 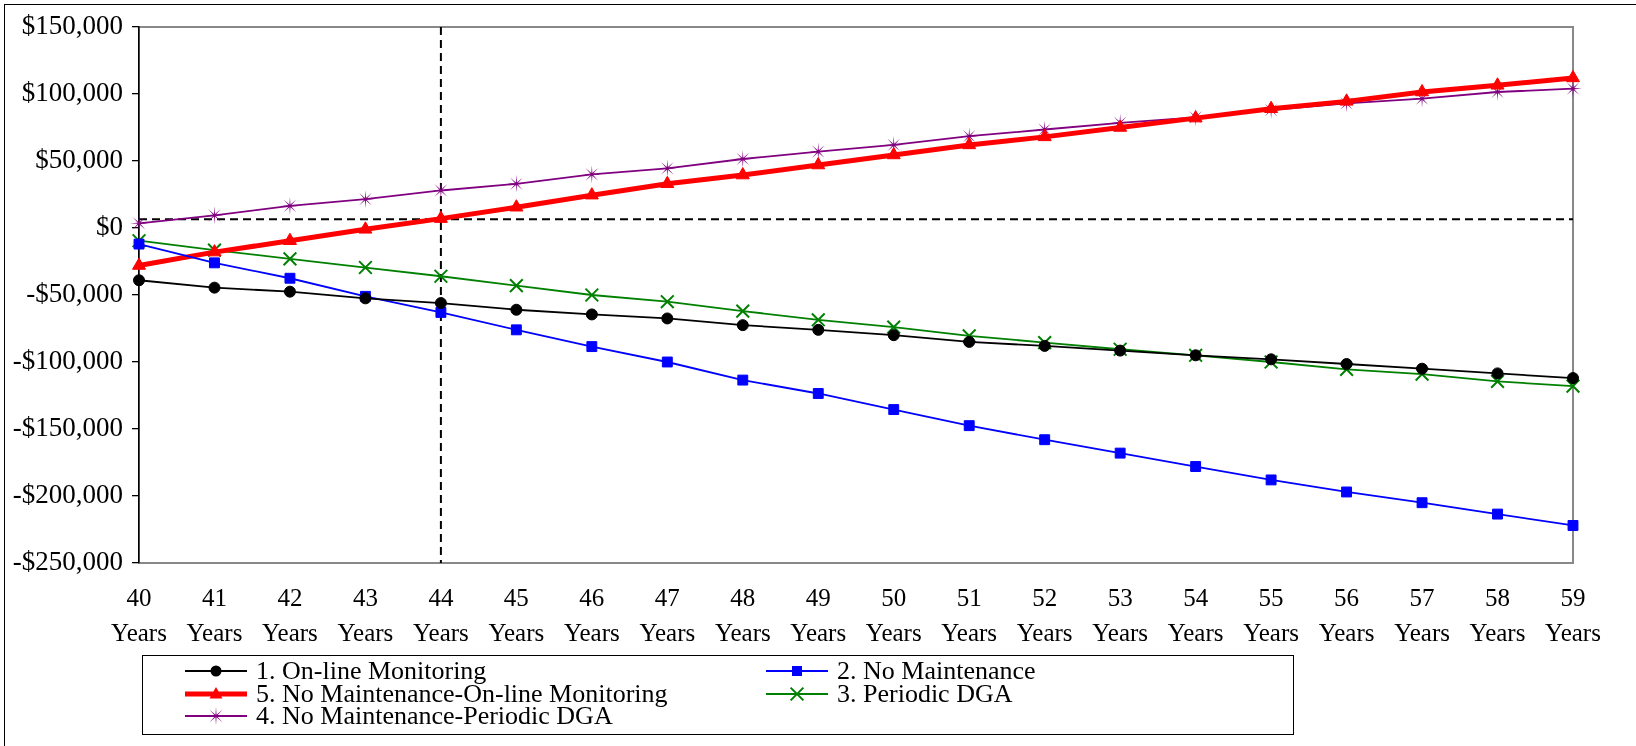 What do you see at coordinates (74, 293) in the screenshot?
I see `y-tick-label: -$50,000` at bounding box center [74, 293].